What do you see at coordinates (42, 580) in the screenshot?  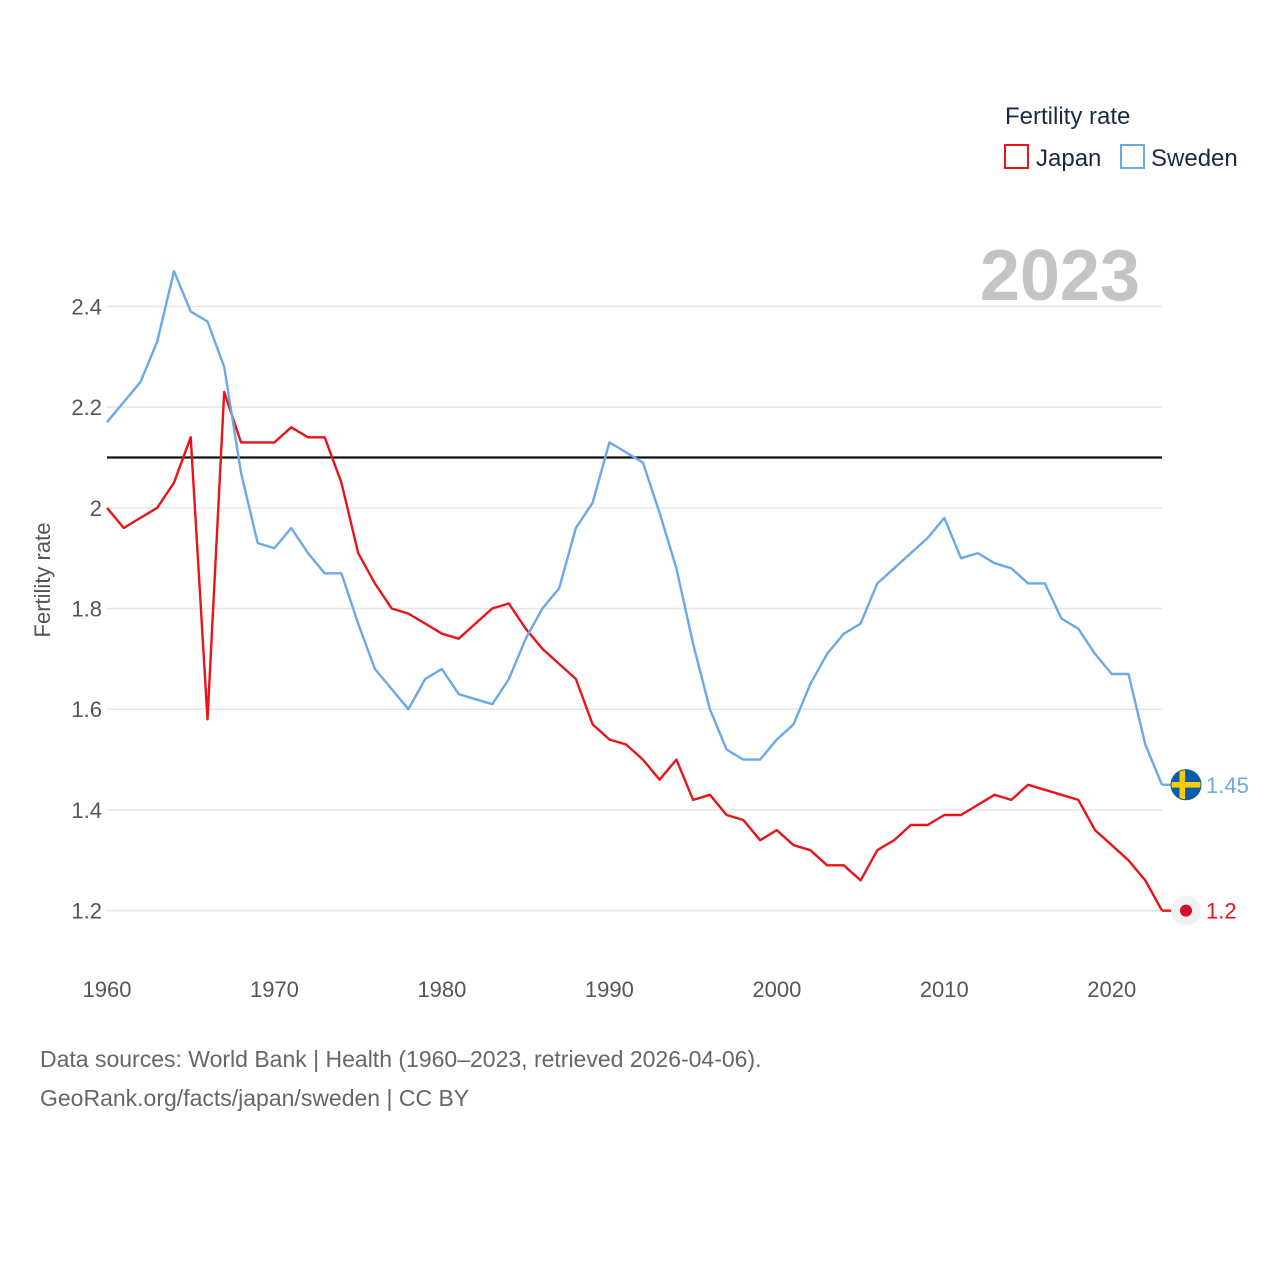 I see `y-axis-title: Fertility rate` at bounding box center [42, 580].